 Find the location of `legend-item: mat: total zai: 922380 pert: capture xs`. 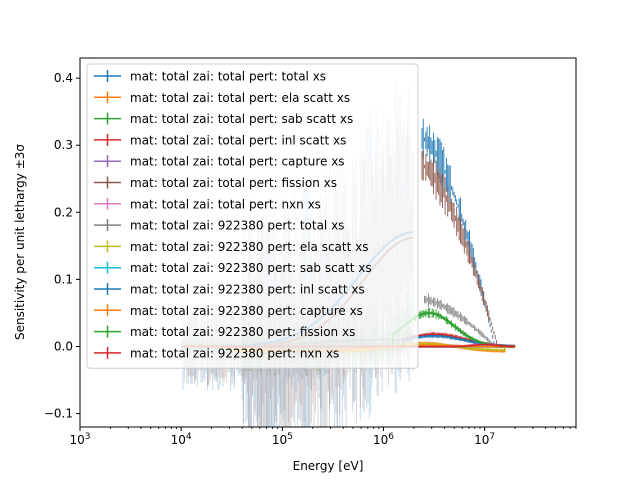

legend-item: mat: total zai: 922380 pert: capture xs is located at coordinates (228, 311).